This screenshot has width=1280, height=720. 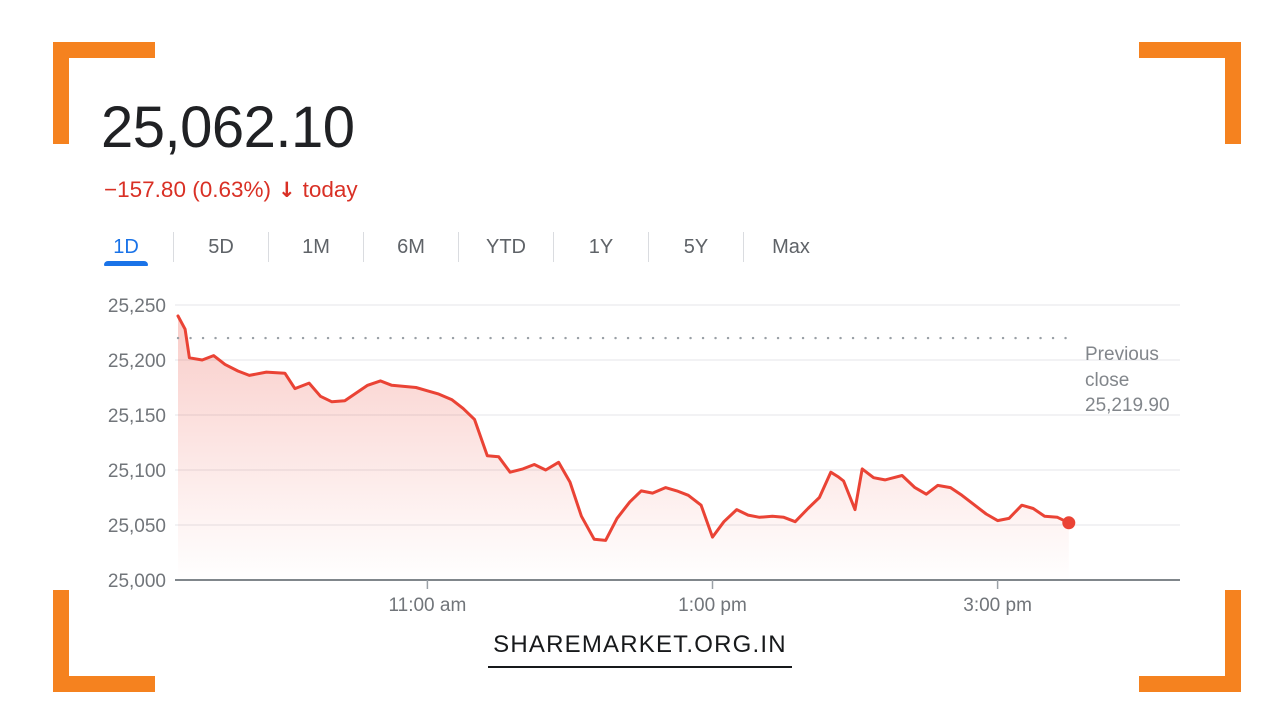 I want to click on tab-1y: 1Y, so click(x=601, y=247).